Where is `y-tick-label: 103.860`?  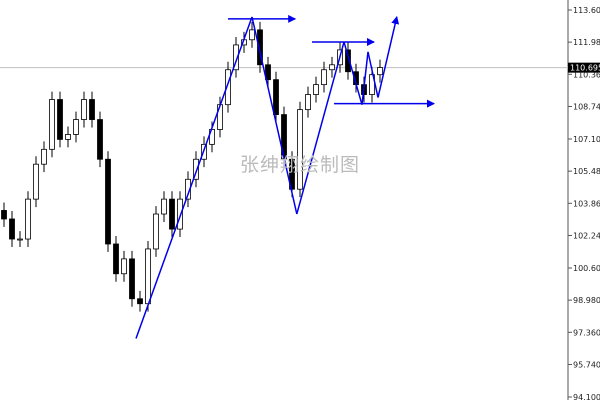 y-tick-label: 103.860 is located at coordinates (586, 203).